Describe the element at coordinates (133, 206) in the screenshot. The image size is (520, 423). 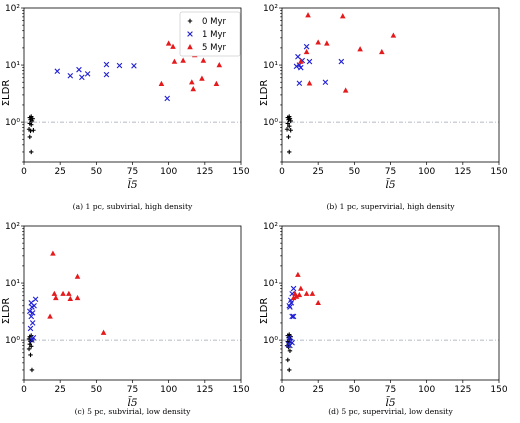
I see `panel-caption: (a) 1 pc, subvirial, high density` at that location.